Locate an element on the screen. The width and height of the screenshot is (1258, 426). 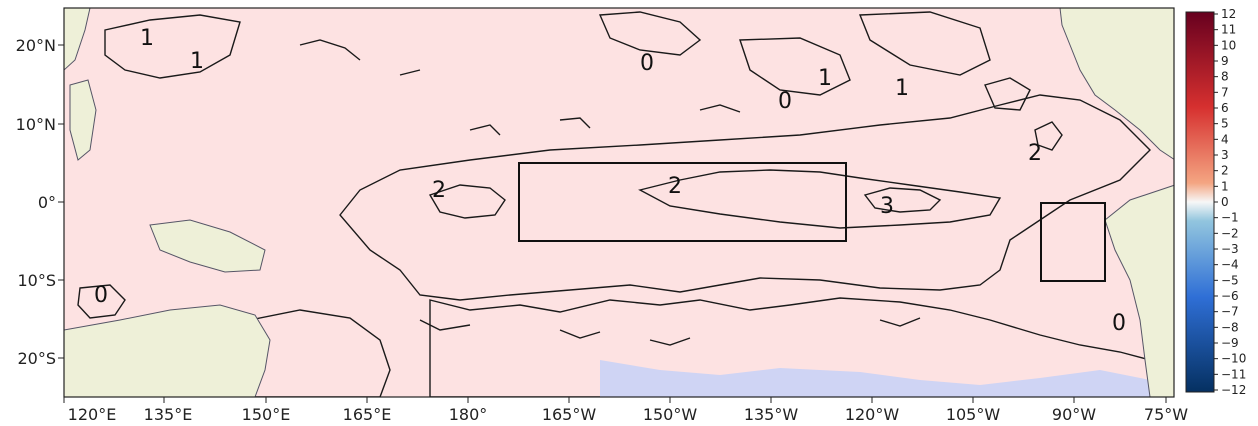
contour-zero-south is located at coordinates (670, 331).